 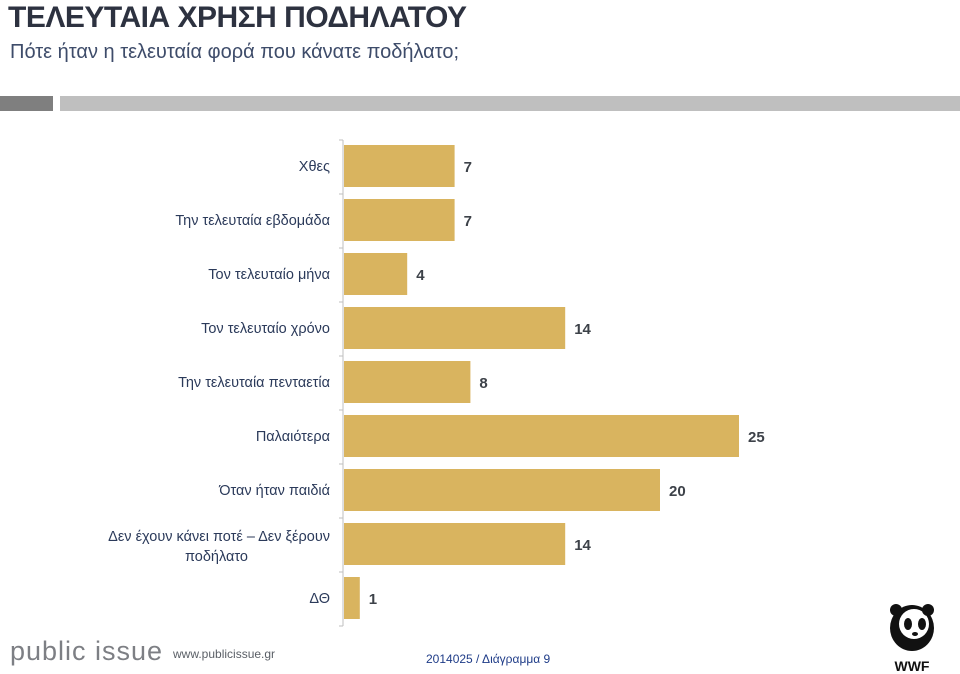 What do you see at coordinates (468, 167) in the screenshot?
I see `value-label-0: 7` at bounding box center [468, 167].